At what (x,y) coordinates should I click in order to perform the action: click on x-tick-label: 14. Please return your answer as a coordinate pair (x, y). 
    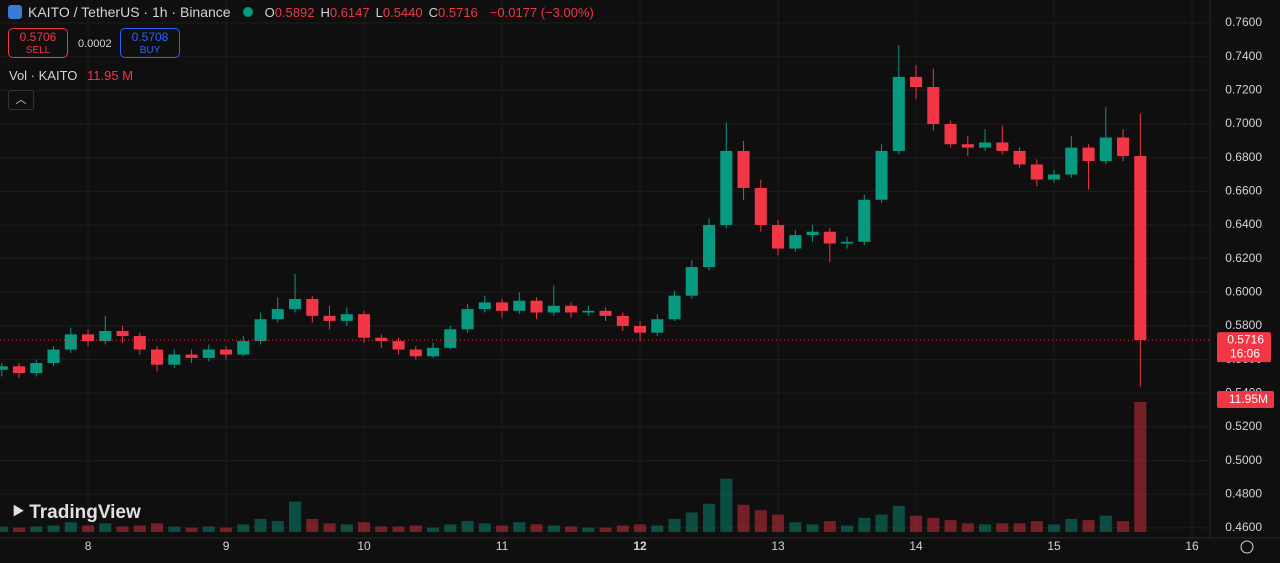
    Looking at the image, I should click on (916, 546).